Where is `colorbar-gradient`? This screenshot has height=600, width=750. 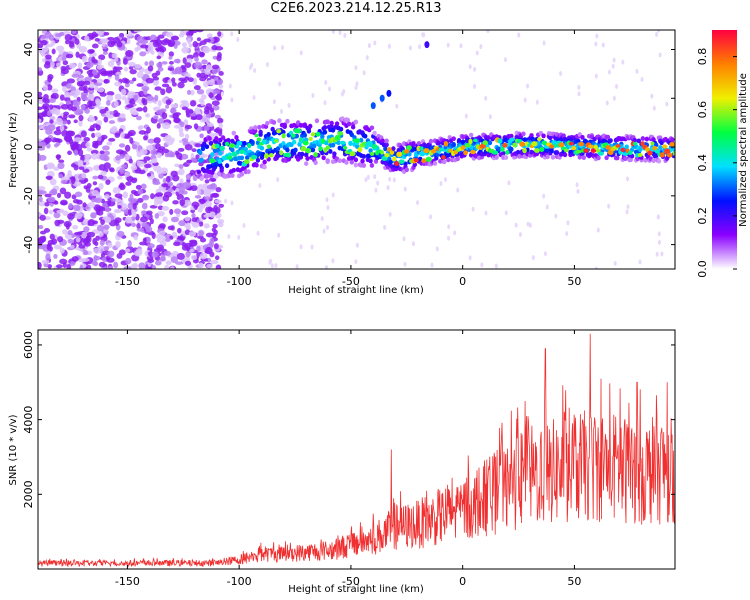 colorbar-gradient is located at coordinates (724, 149).